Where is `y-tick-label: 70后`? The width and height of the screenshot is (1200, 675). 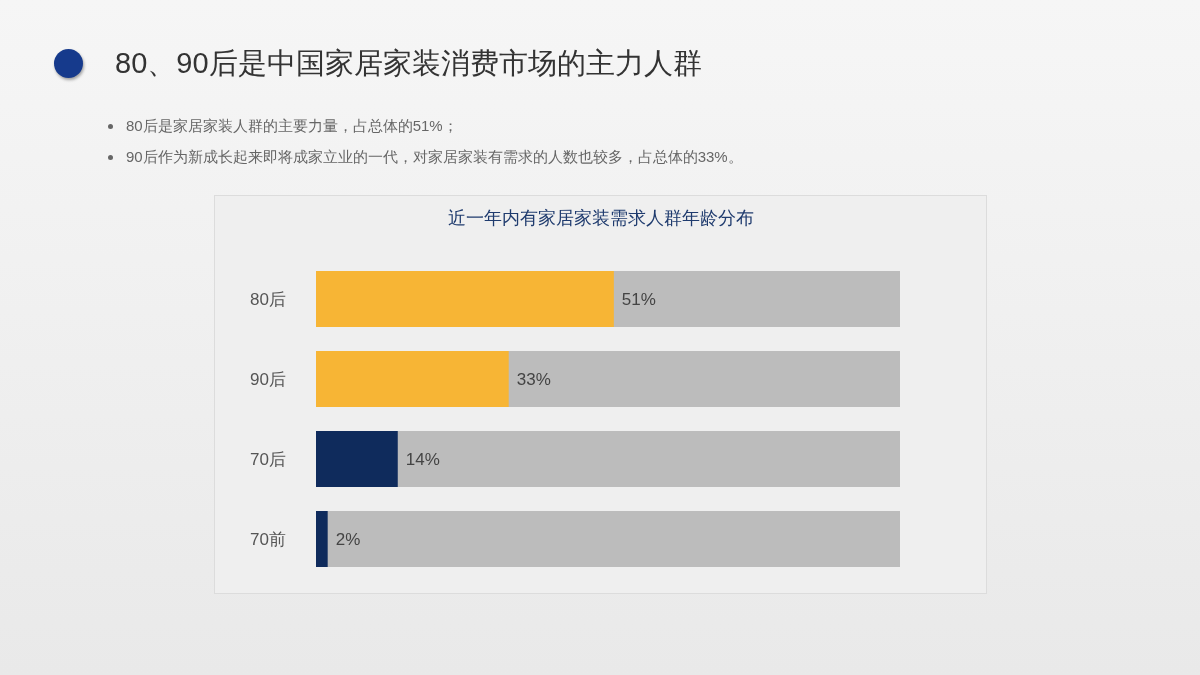 y-tick-label: 70后 is located at coordinates (268, 459).